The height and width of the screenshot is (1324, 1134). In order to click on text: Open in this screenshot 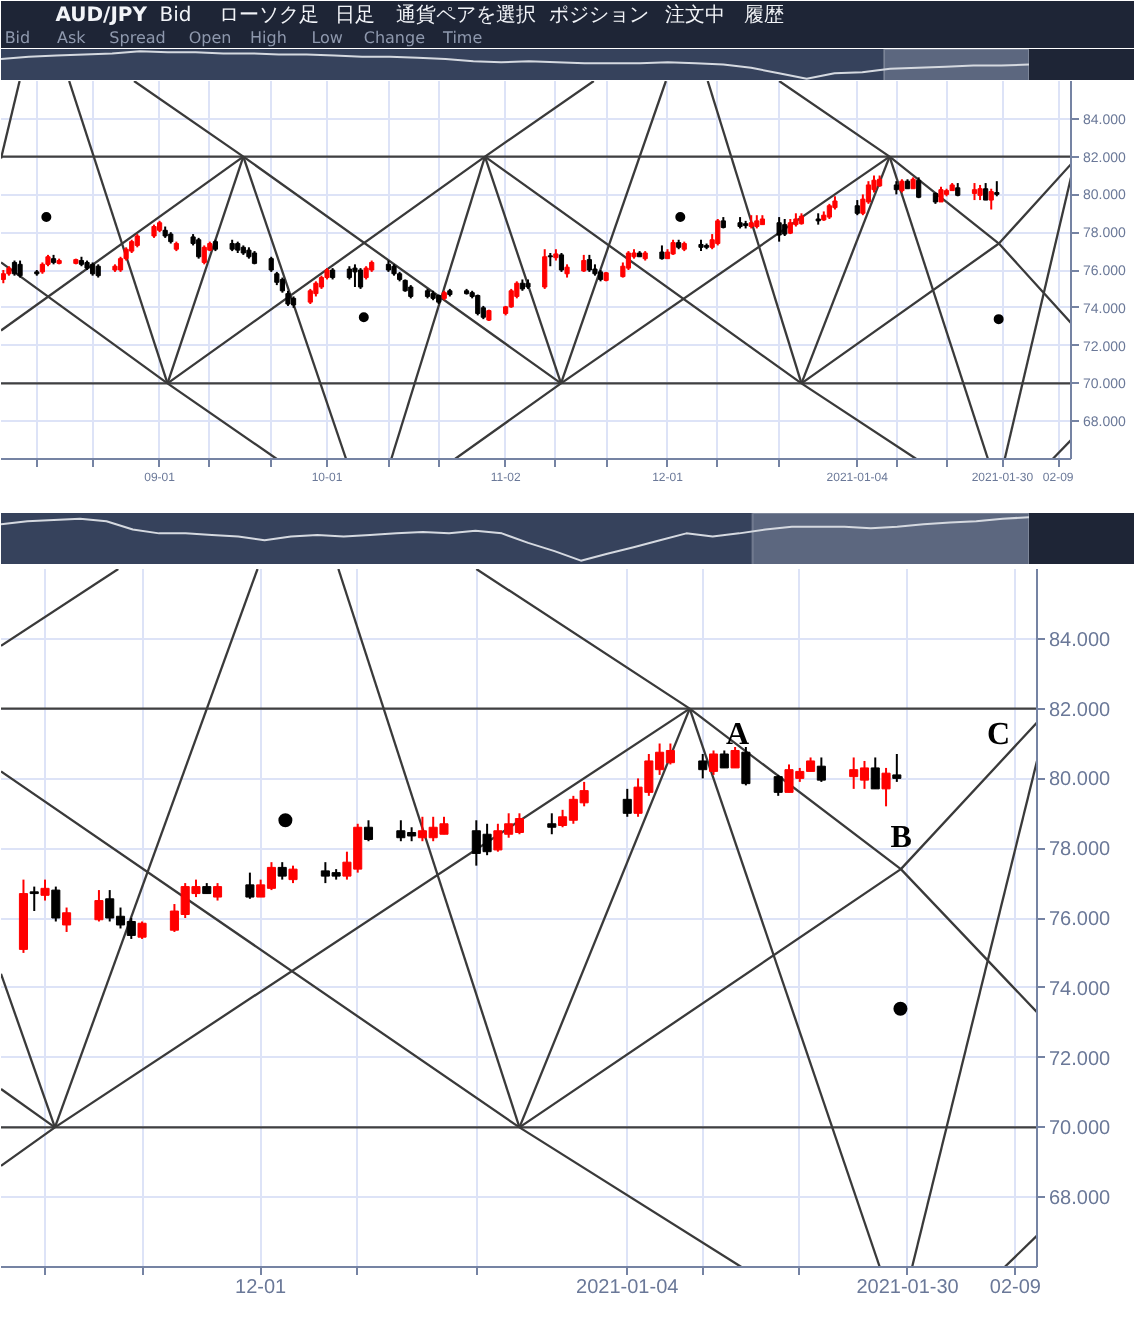, I will do `click(210, 38)`.